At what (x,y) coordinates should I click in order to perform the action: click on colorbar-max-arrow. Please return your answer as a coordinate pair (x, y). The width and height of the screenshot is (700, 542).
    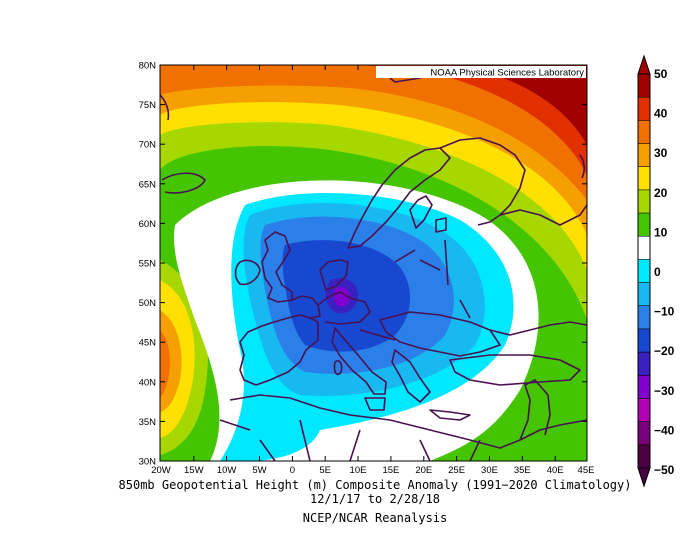
    Looking at the image, I should click on (644, 64).